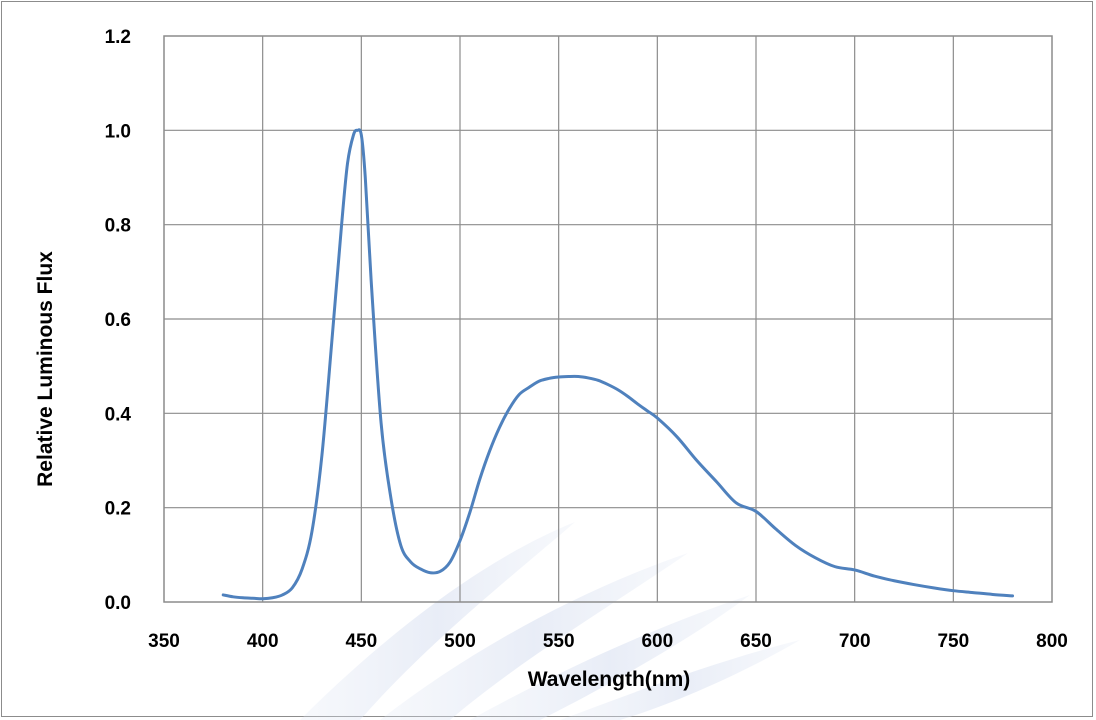  What do you see at coordinates (164, 641) in the screenshot?
I see `x-tick-label: 350` at bounding box center [164, 641].